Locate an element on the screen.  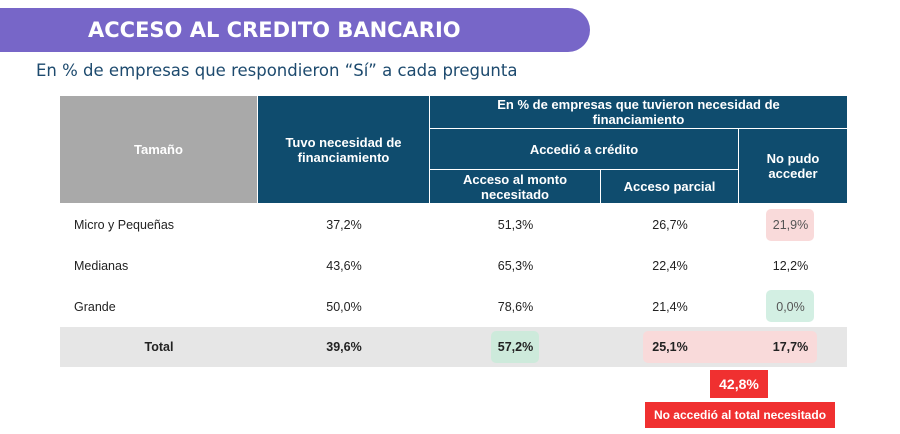
header-full: Acceso al monto necesitado is located at coordinates (515, 187).